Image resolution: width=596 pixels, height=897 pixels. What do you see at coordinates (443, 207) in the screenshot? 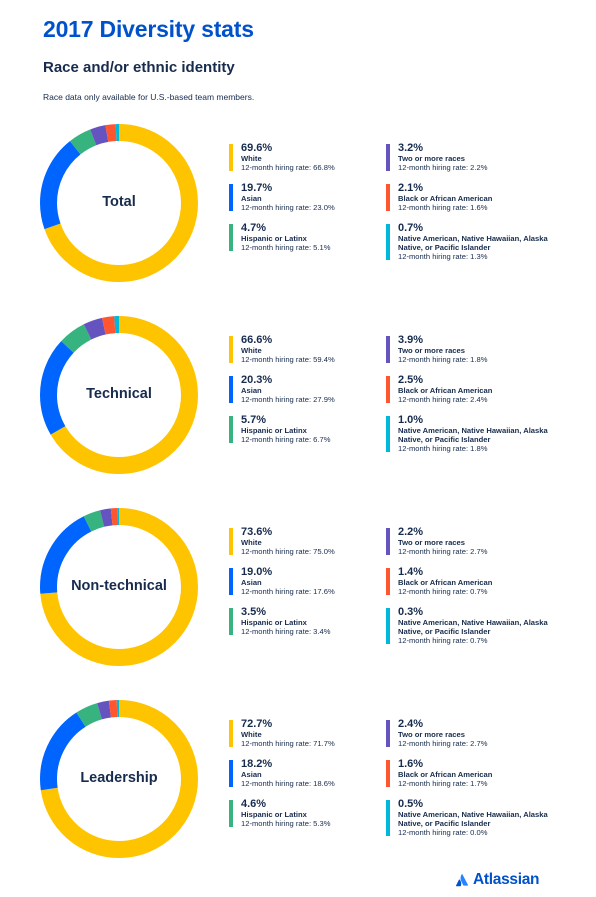
I see `legend-hiring-rate: 12-month hiring rate: 1.6%` at bounding box center [443, 207].